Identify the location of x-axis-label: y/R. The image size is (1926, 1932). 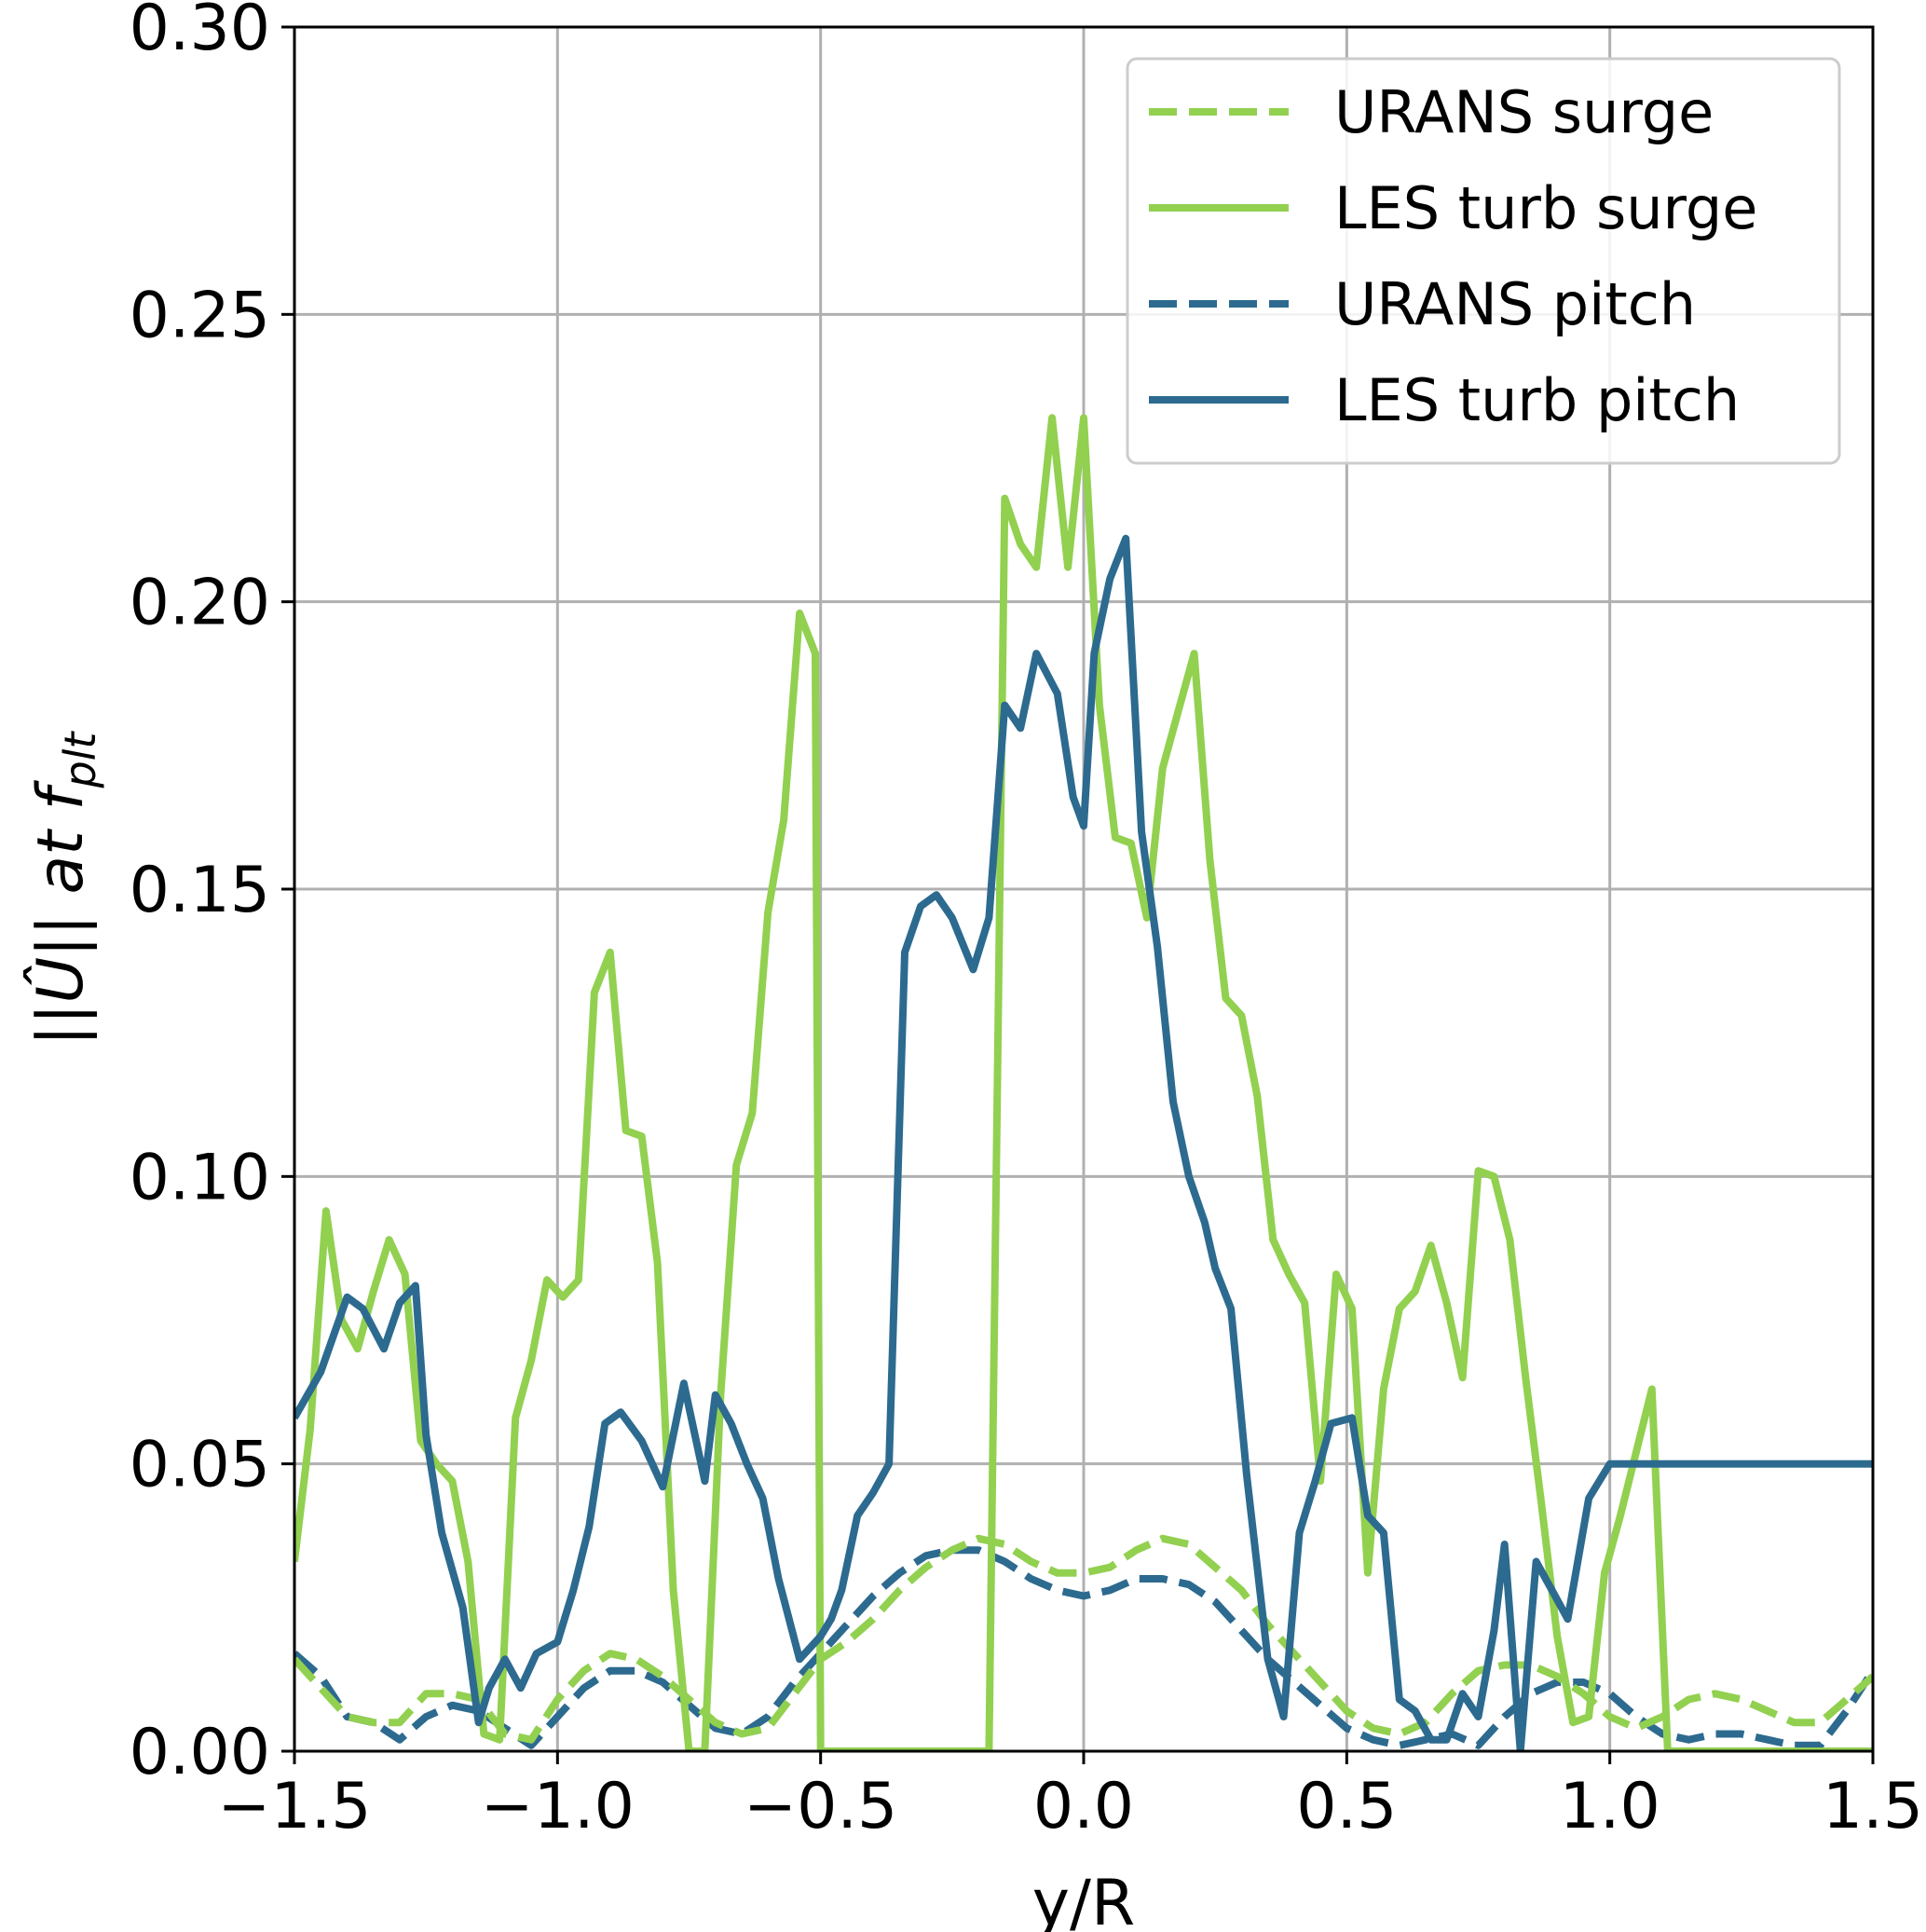
(1083, 1899).